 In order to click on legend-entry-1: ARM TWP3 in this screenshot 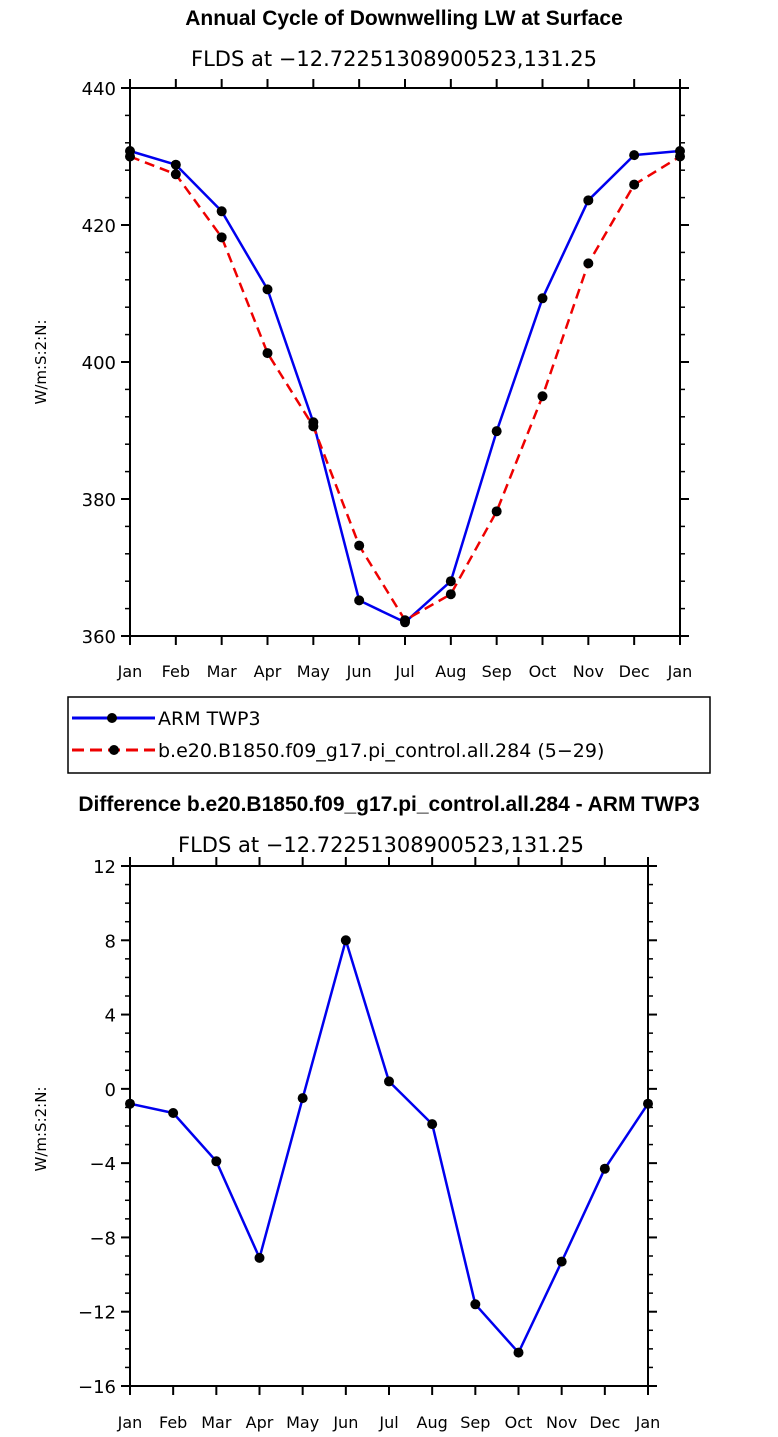, I will do `click(166, 719)`.